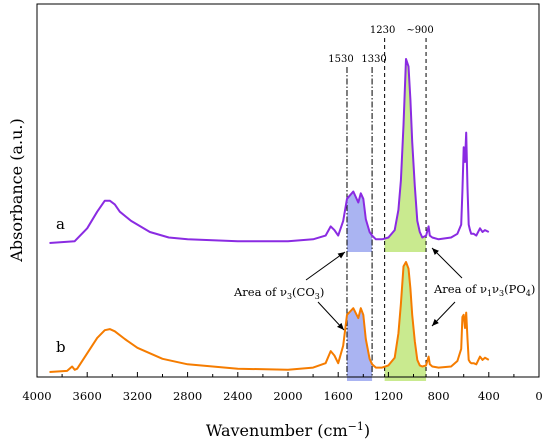 The width and height of the screenshot is (550, 448). I want to click on x-ticks: 4000 3600 3200 2800 2400 2000 1600 1200 800 400 0, so click(282, 387).